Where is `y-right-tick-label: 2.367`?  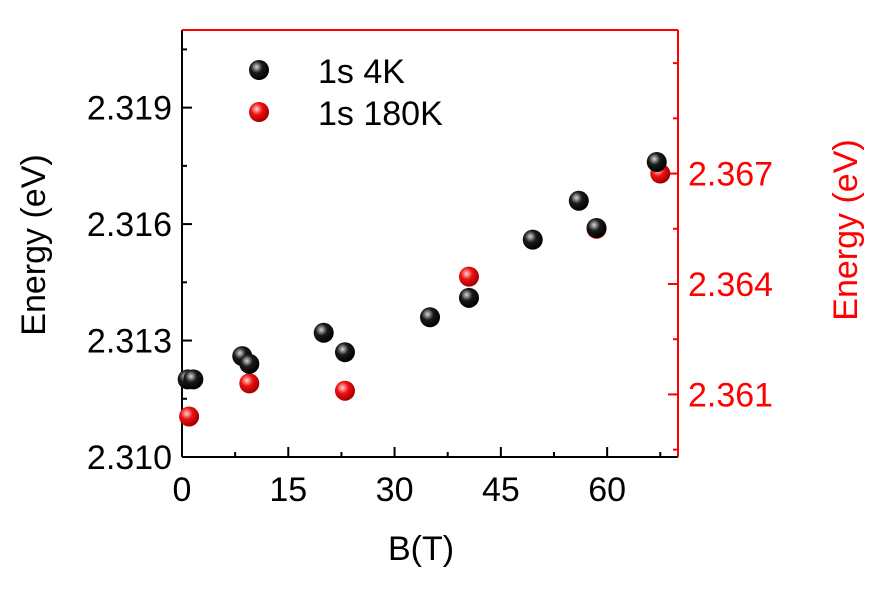
y-right-tick-label: 2.367 is located at coordinates (730, 175).